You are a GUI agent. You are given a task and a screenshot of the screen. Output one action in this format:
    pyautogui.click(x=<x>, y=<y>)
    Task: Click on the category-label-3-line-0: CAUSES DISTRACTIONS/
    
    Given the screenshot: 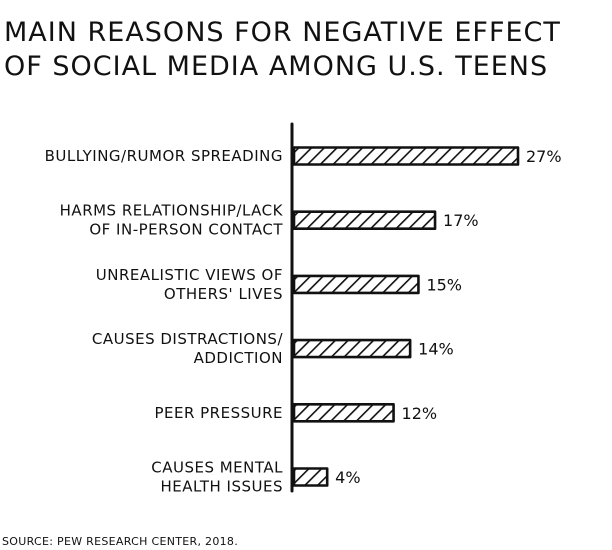 What is the action you would take?
    pyautogui.click(x=188, y=339)
    